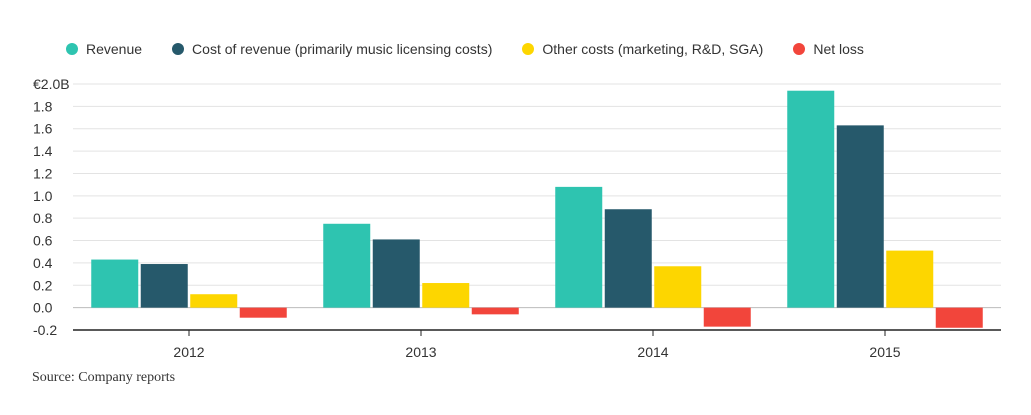 Image resolution: width=1031 pixels, height=415 pixels. I want to click on y-tick-label: 1.4, so click(43, 151).